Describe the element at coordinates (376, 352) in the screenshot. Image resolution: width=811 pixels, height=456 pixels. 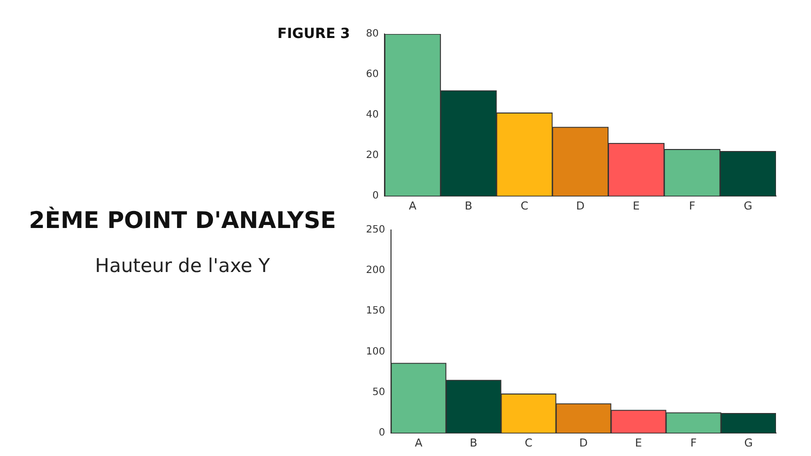
I see `y-tick-label: 100` at that location.